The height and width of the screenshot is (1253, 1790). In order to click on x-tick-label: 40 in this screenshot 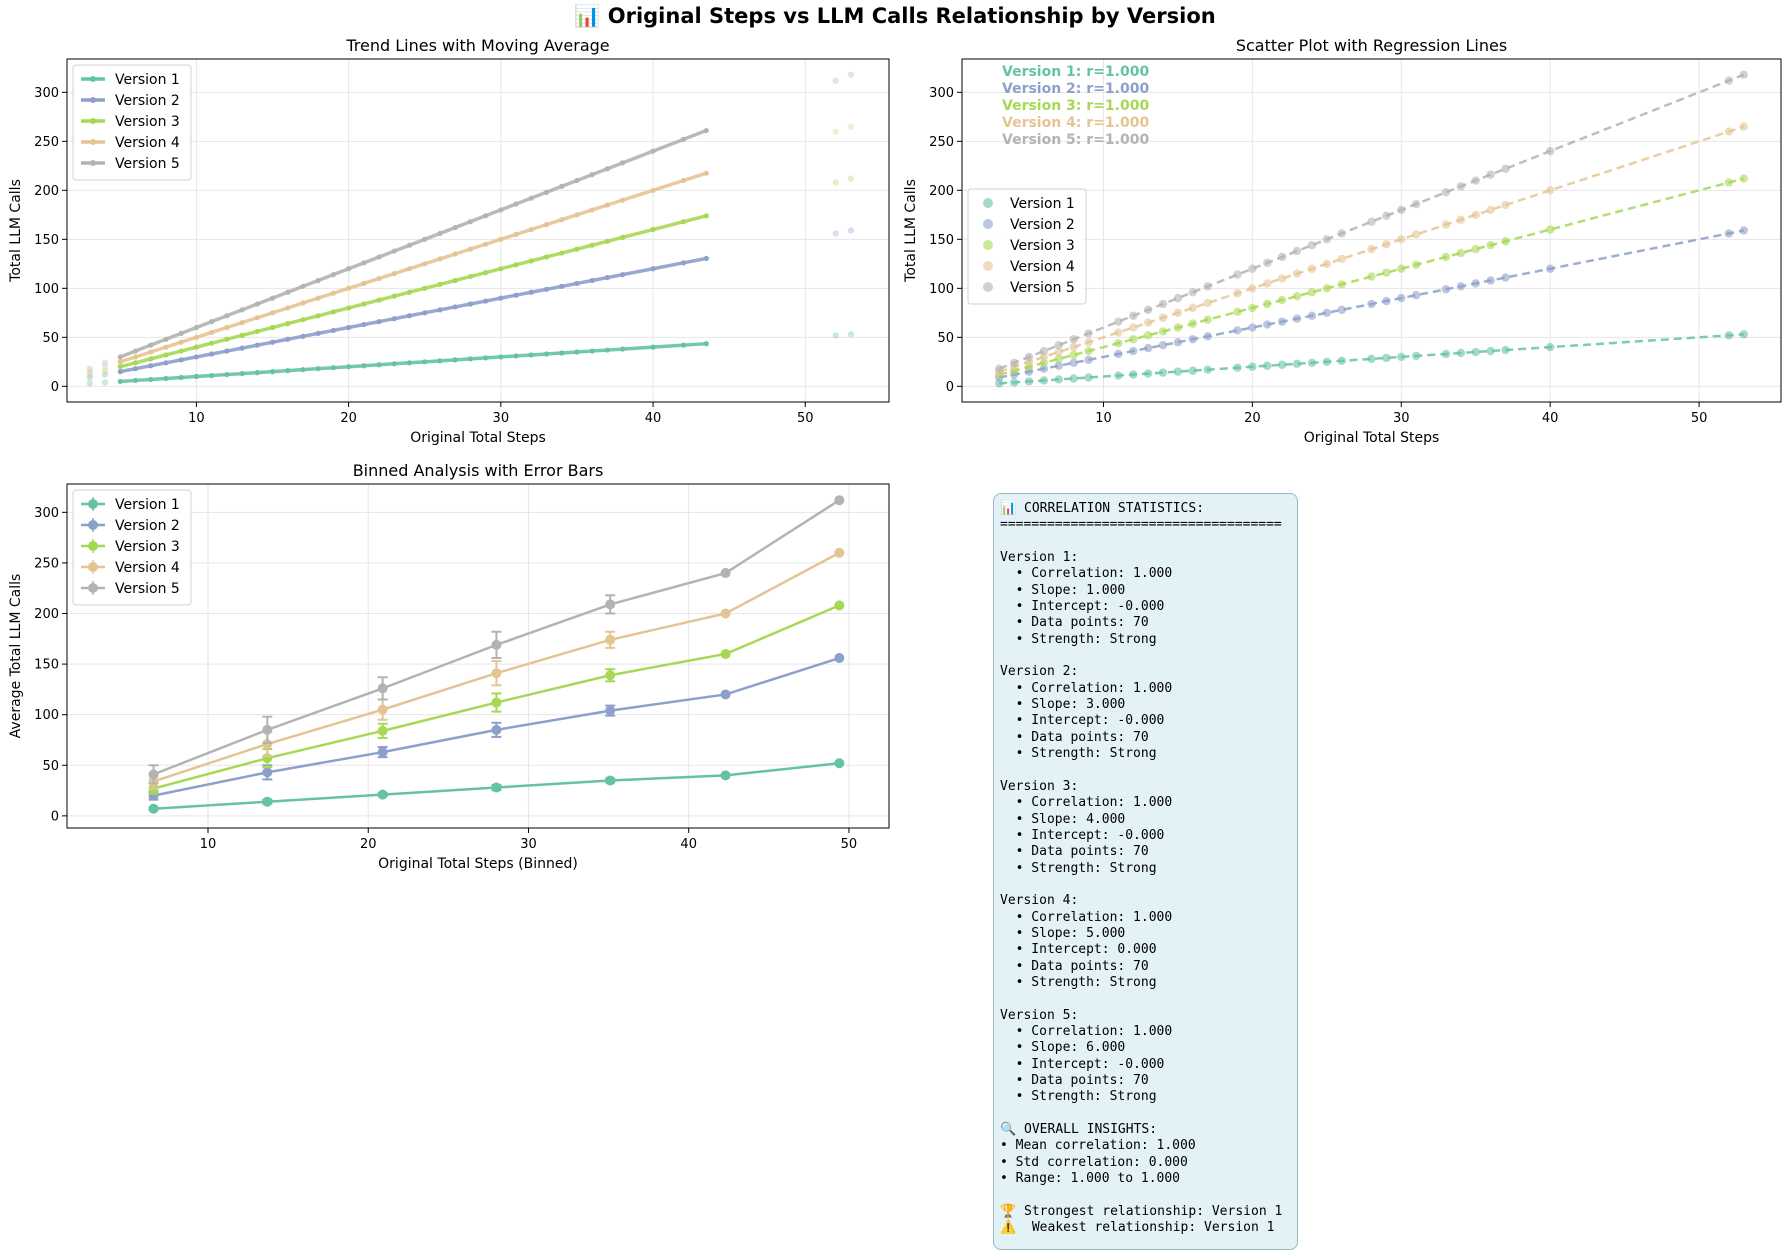, I will do `click(688, 844)`.